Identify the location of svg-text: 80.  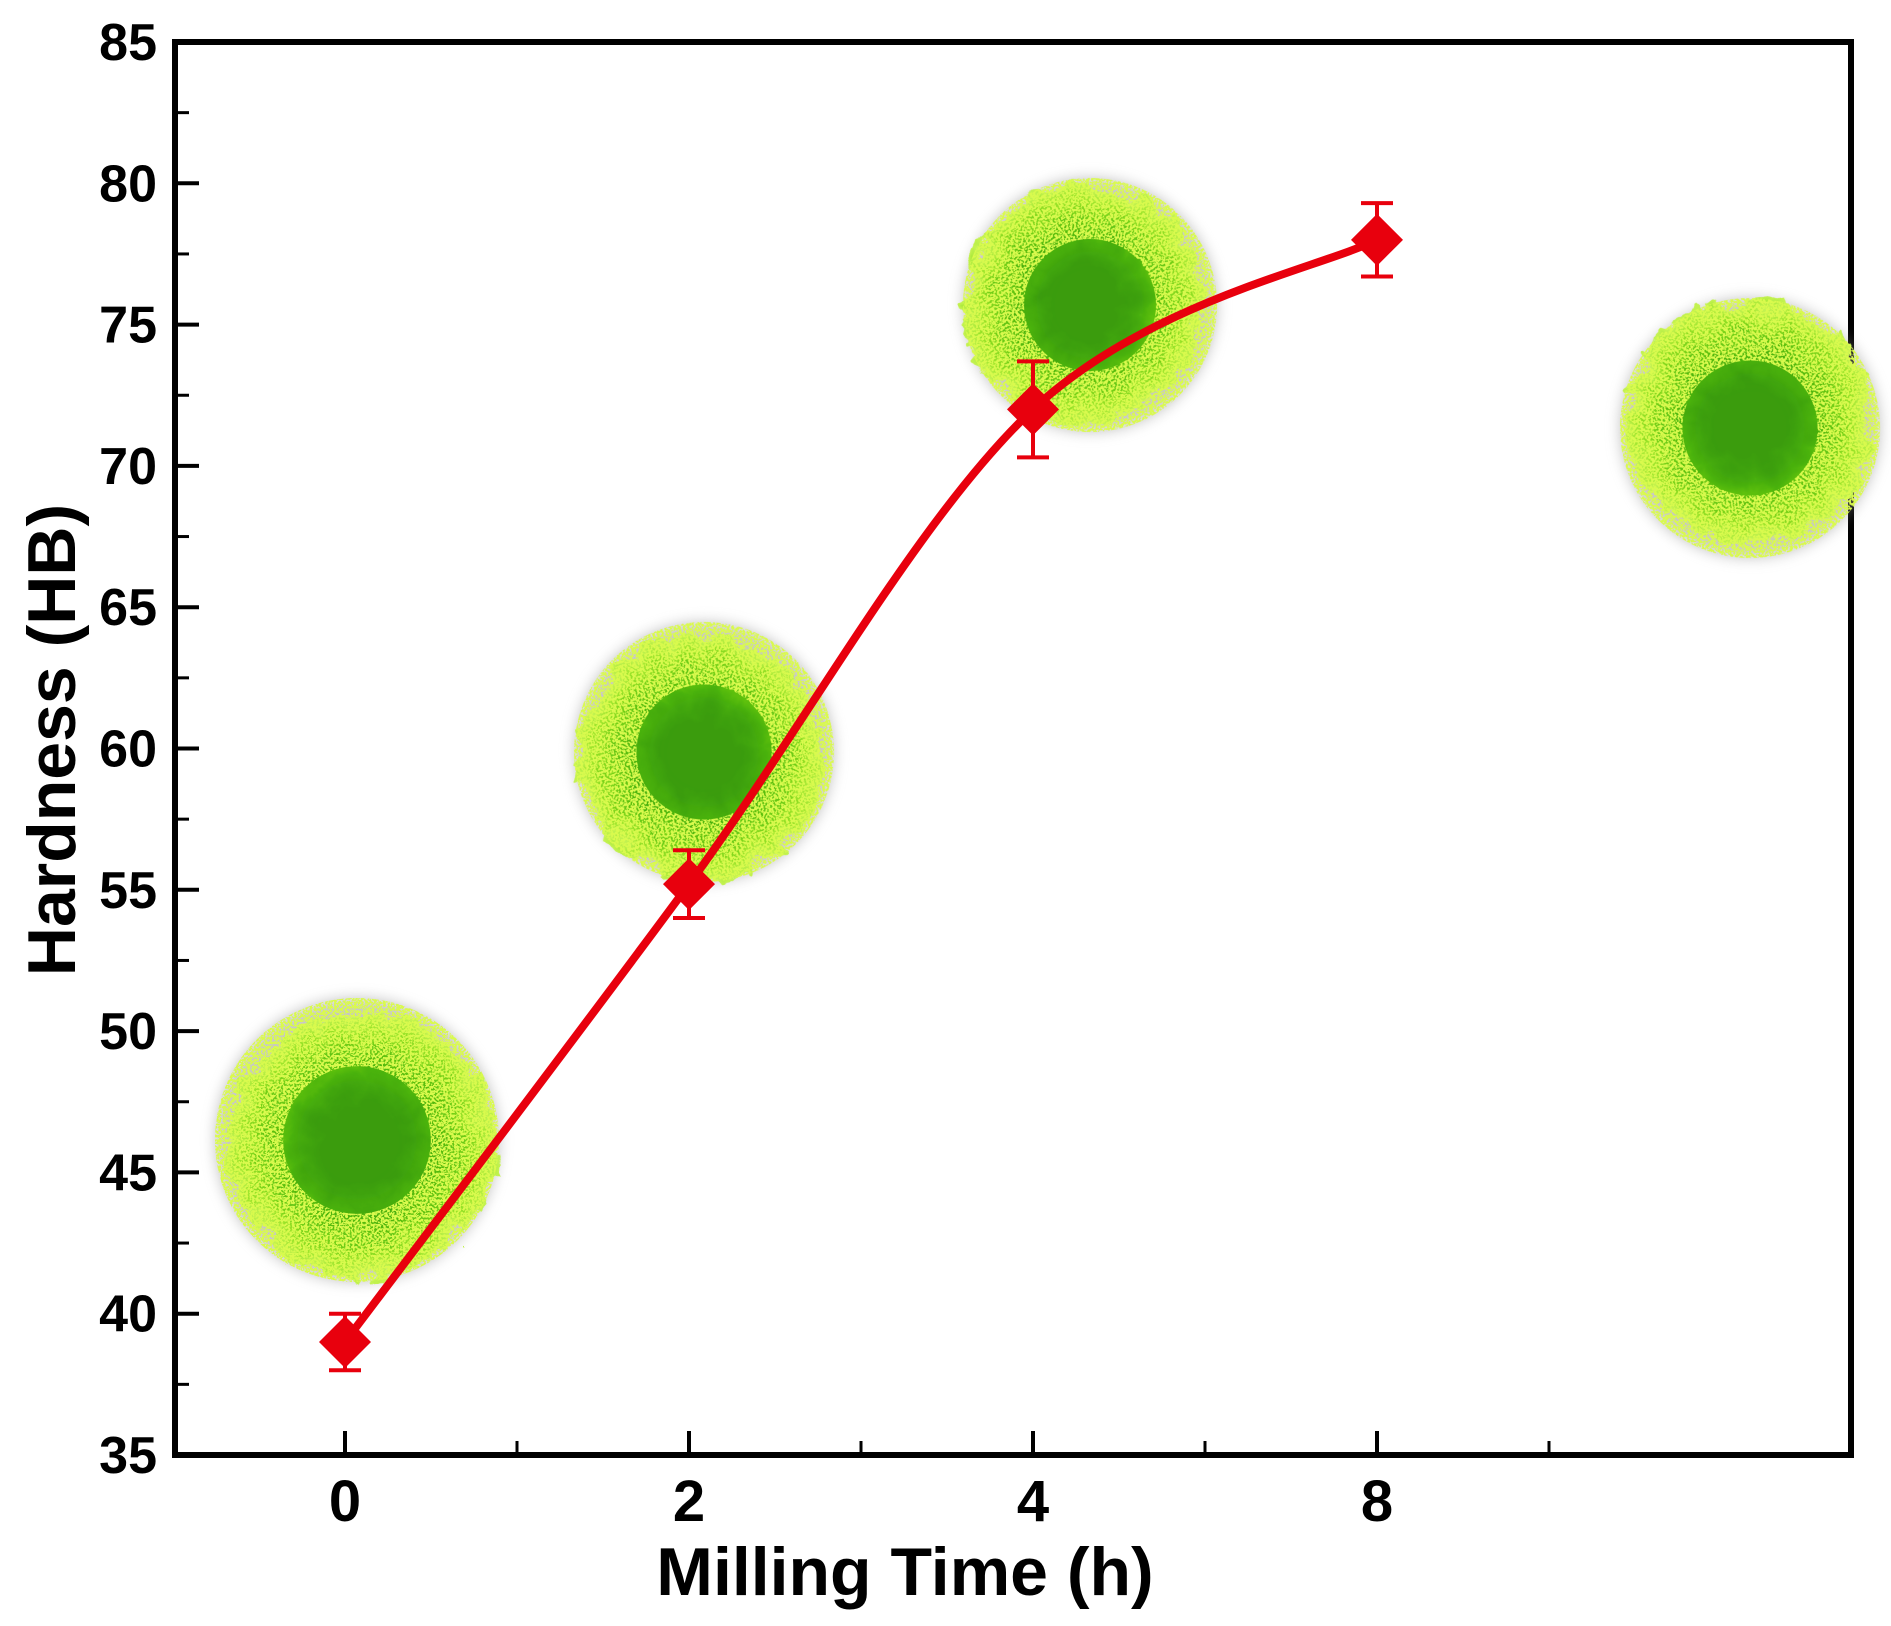
(128, 184).